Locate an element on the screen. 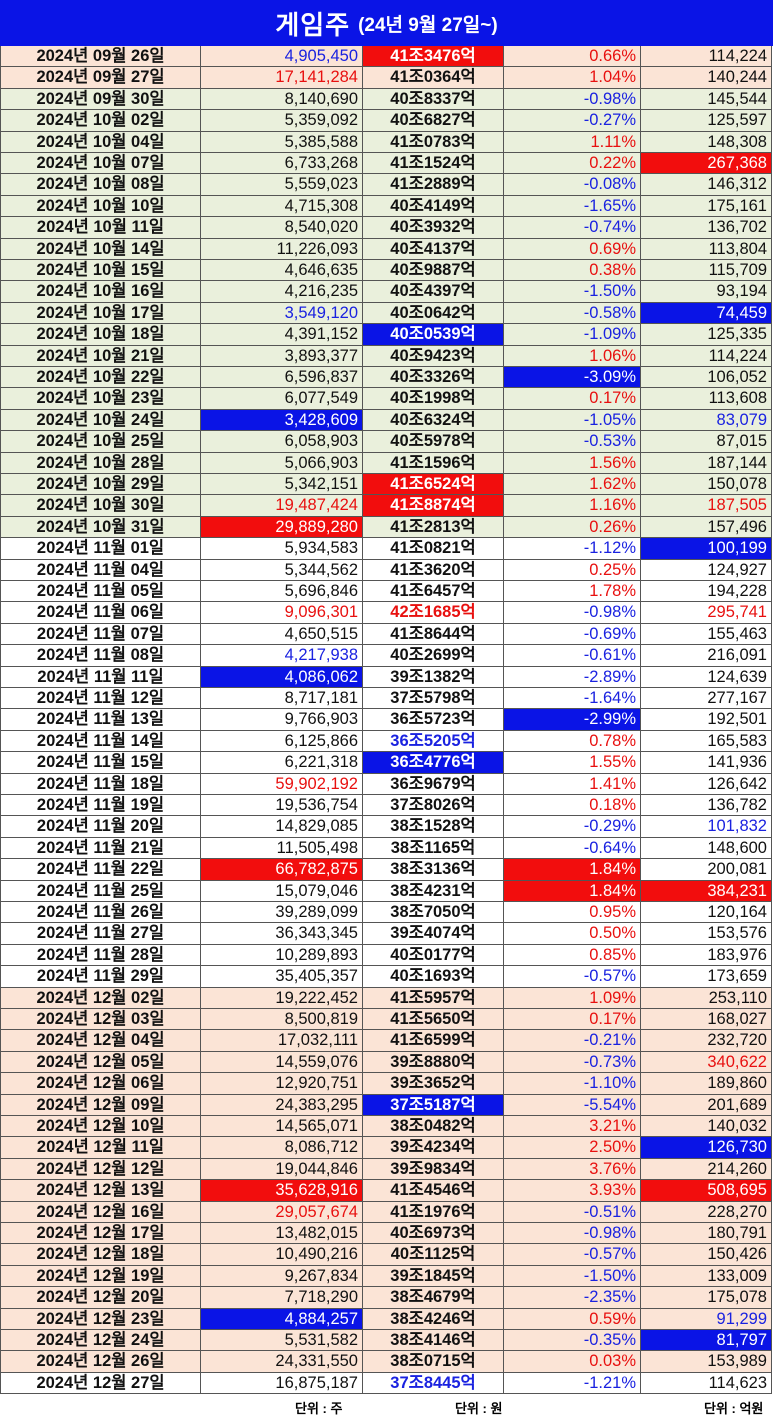 The width and height of the screenshot is (773, 1417). trade-amount-cell: 100,199 is located at coordinates (706, 548).